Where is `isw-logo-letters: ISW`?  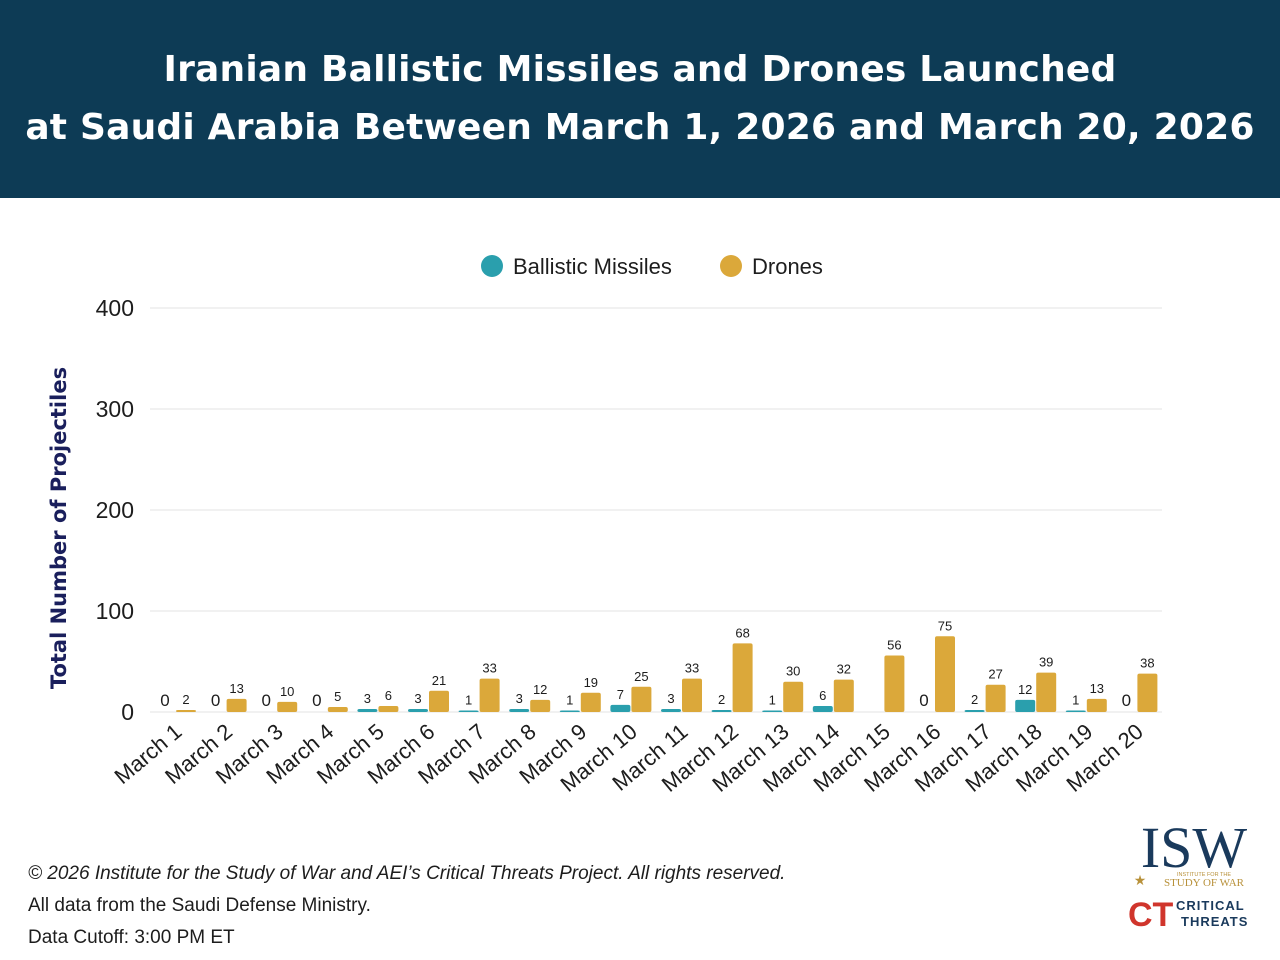 isw-logo-letters: ISW is located at coordinates (1194, 847).